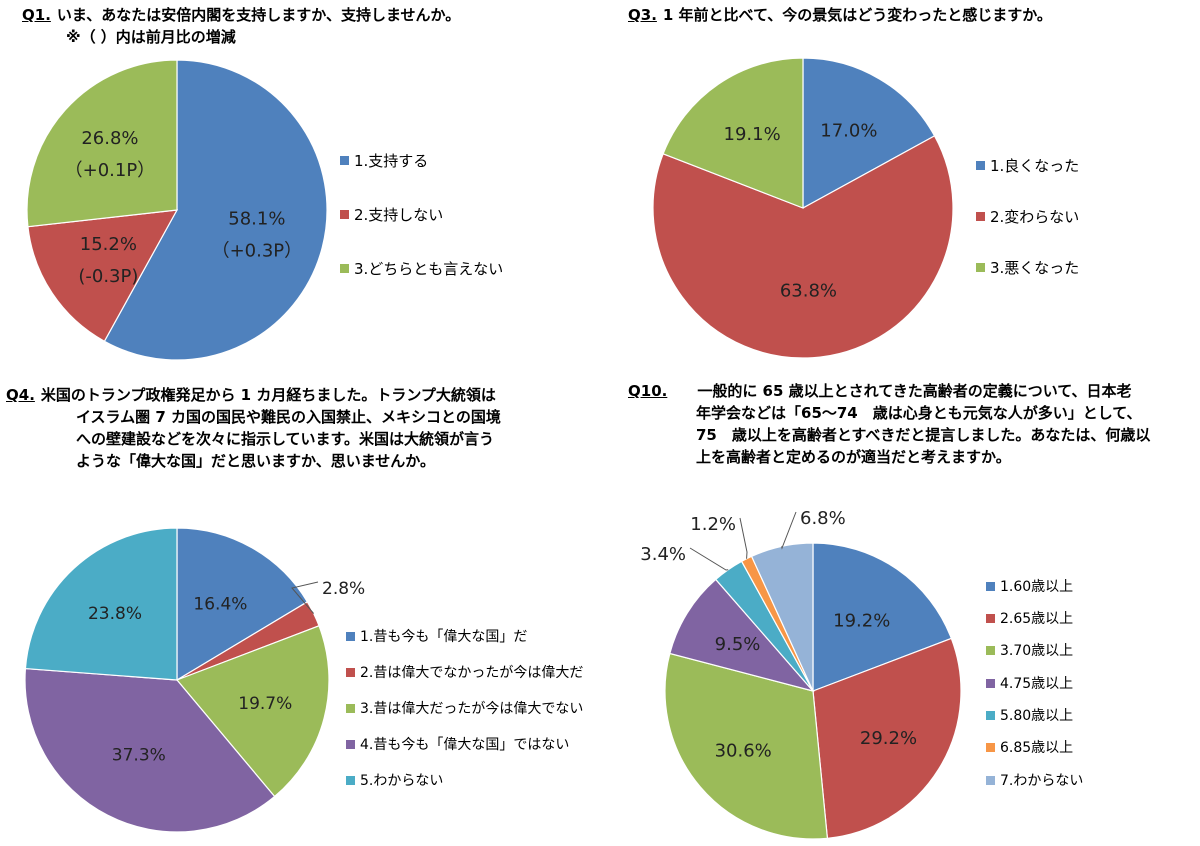 This screenshot has height=846, width=1200. I want to click on q1-value-label-2: 15.2%, so click(108, 244).